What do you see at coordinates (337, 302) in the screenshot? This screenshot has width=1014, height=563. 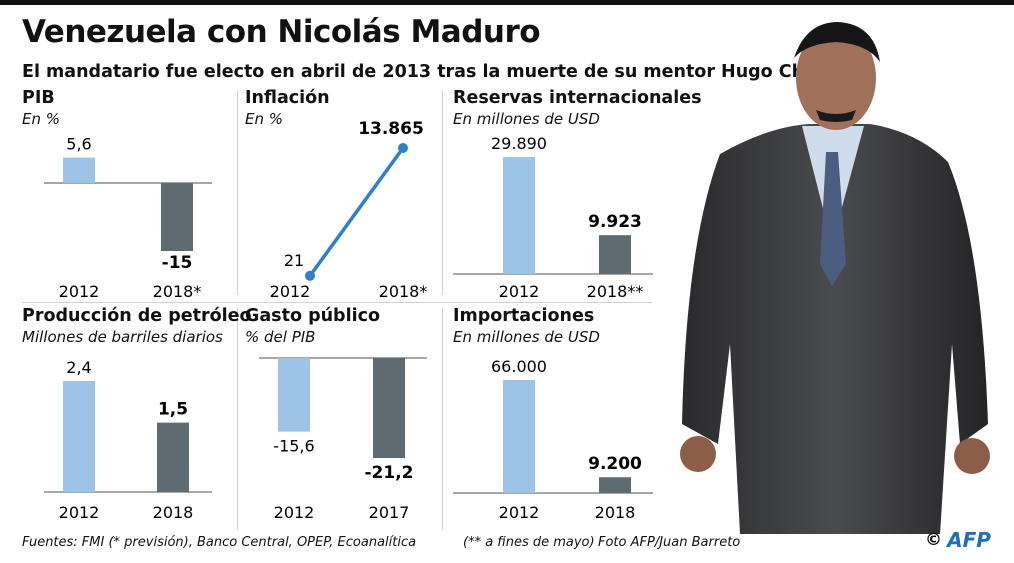 I see `divider-horizontal` at bounding box center [337, 302].